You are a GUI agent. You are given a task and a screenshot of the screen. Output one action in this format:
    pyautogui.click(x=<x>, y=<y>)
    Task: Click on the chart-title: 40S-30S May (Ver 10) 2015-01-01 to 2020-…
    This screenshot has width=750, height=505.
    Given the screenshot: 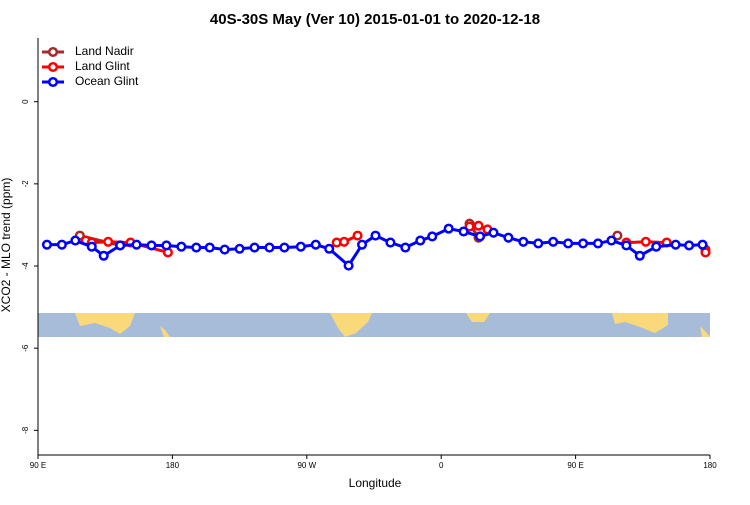 What is the action you would take?
    pyautogui.click(x=375, y=19)
    